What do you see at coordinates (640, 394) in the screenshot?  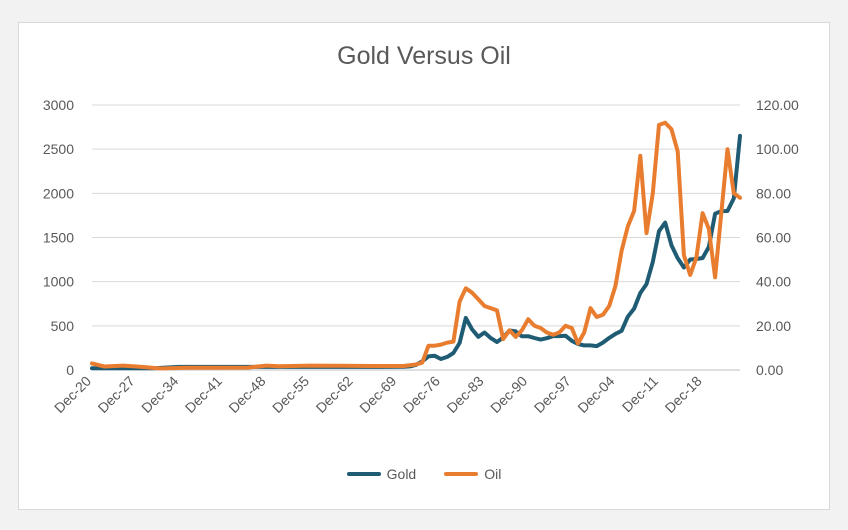 I see `x-tick-label: Dec-11` at bounding box center [640, 394].